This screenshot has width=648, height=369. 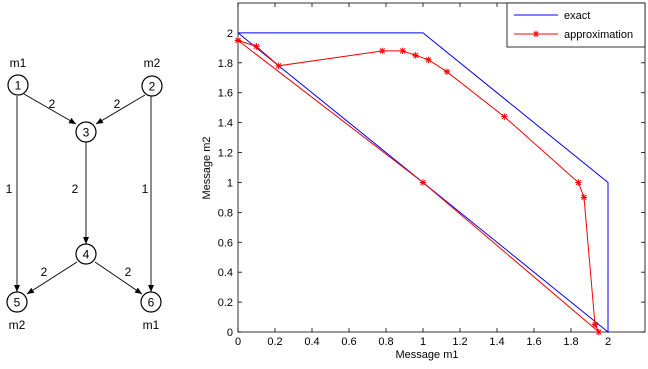 I want to click on edge-label-2-6: 1, so click(x=145, y=189).